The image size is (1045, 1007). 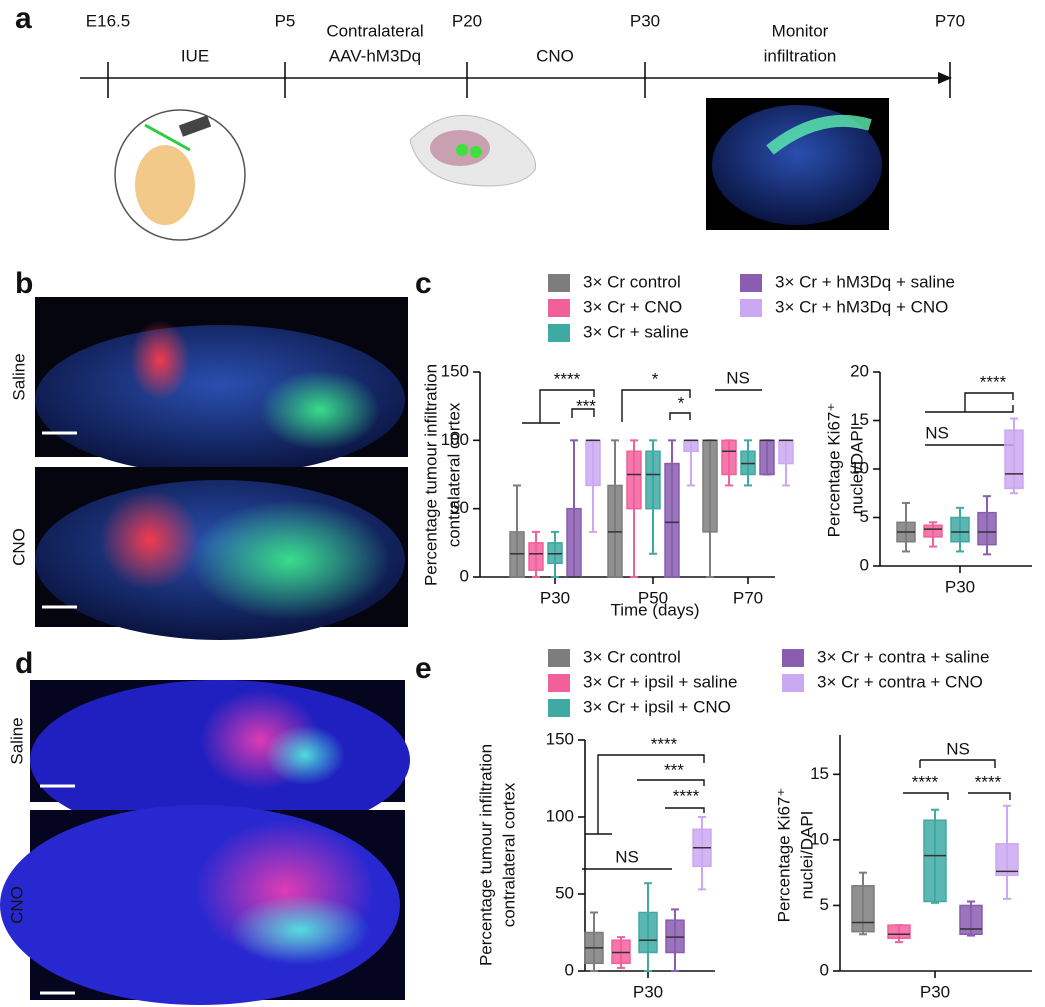 What do you see at coordinates (374, 30) in the screenshot?
I see `timeline-phase: Contralateral` at bounding box center [374, 30].